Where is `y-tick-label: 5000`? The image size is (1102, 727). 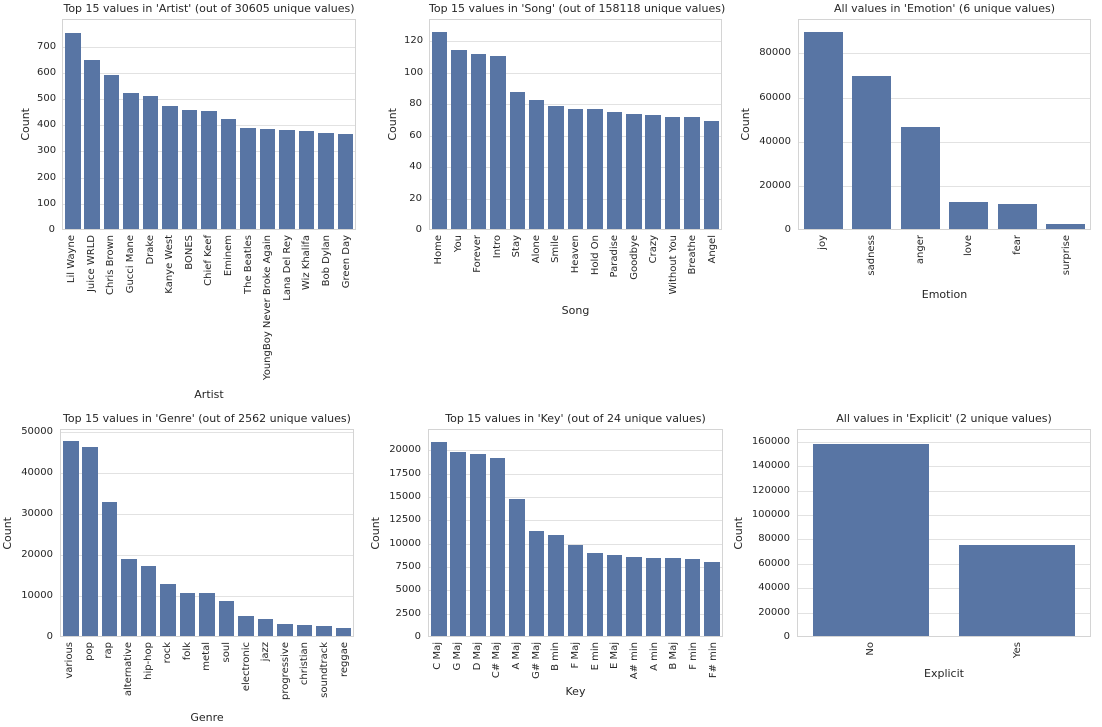 y-tick-label: 5000 is located at coordinates (408, 590).